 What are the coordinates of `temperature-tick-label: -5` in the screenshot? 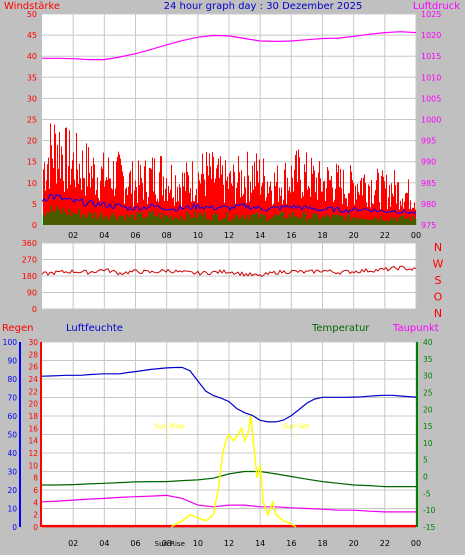 It's located at (427, 493).